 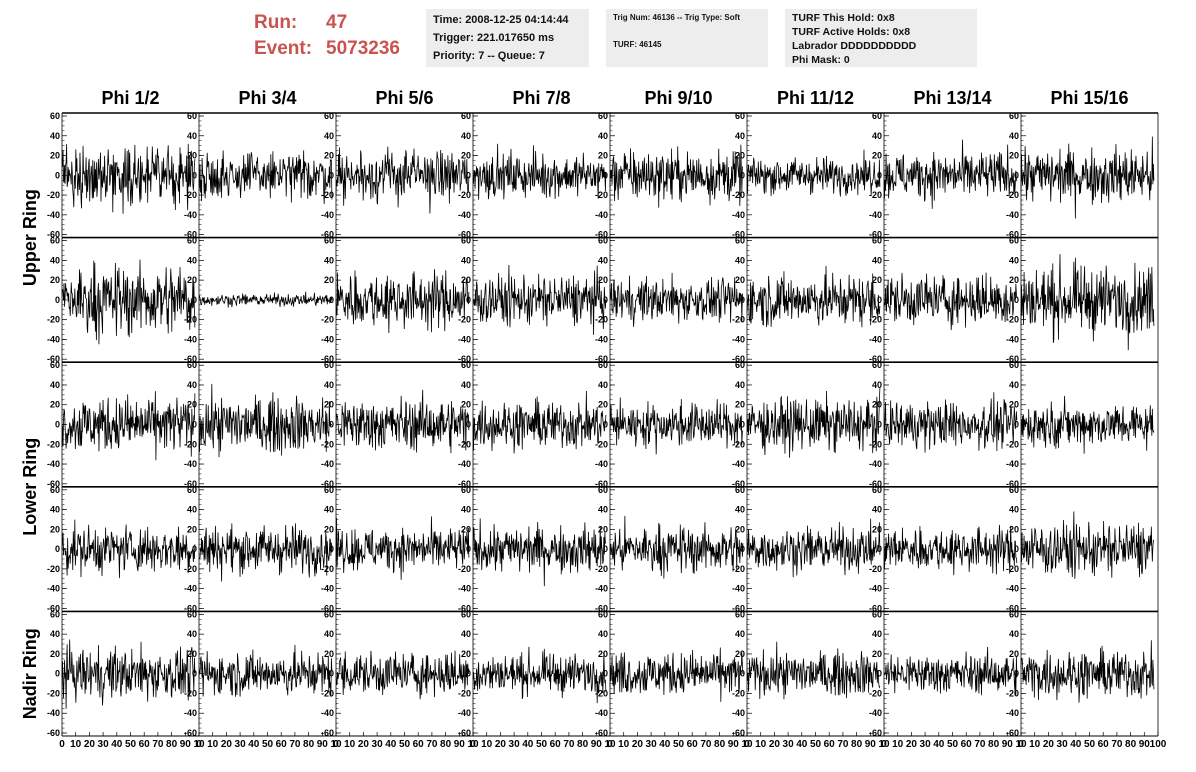 What do you see at coordinates (652, 744) in the screenshot?
I see `x-tick-label: 30` at bounding box center [652, 744].